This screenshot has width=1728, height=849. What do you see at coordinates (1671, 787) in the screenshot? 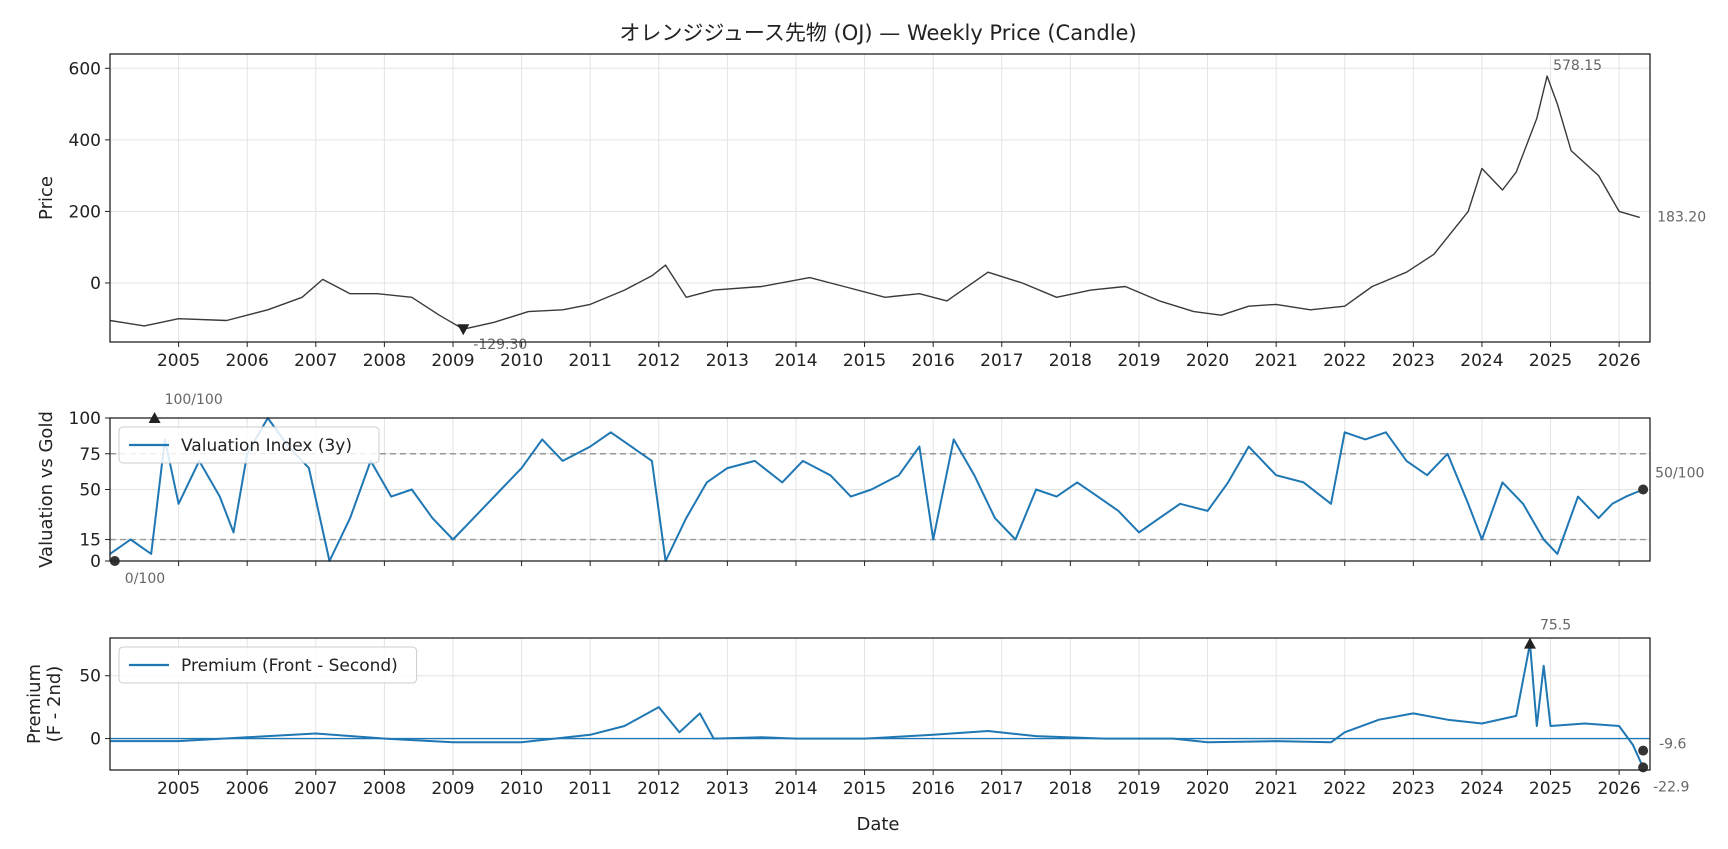
I see `annotation-label: -22.9` at bounding box center [1671, 787].